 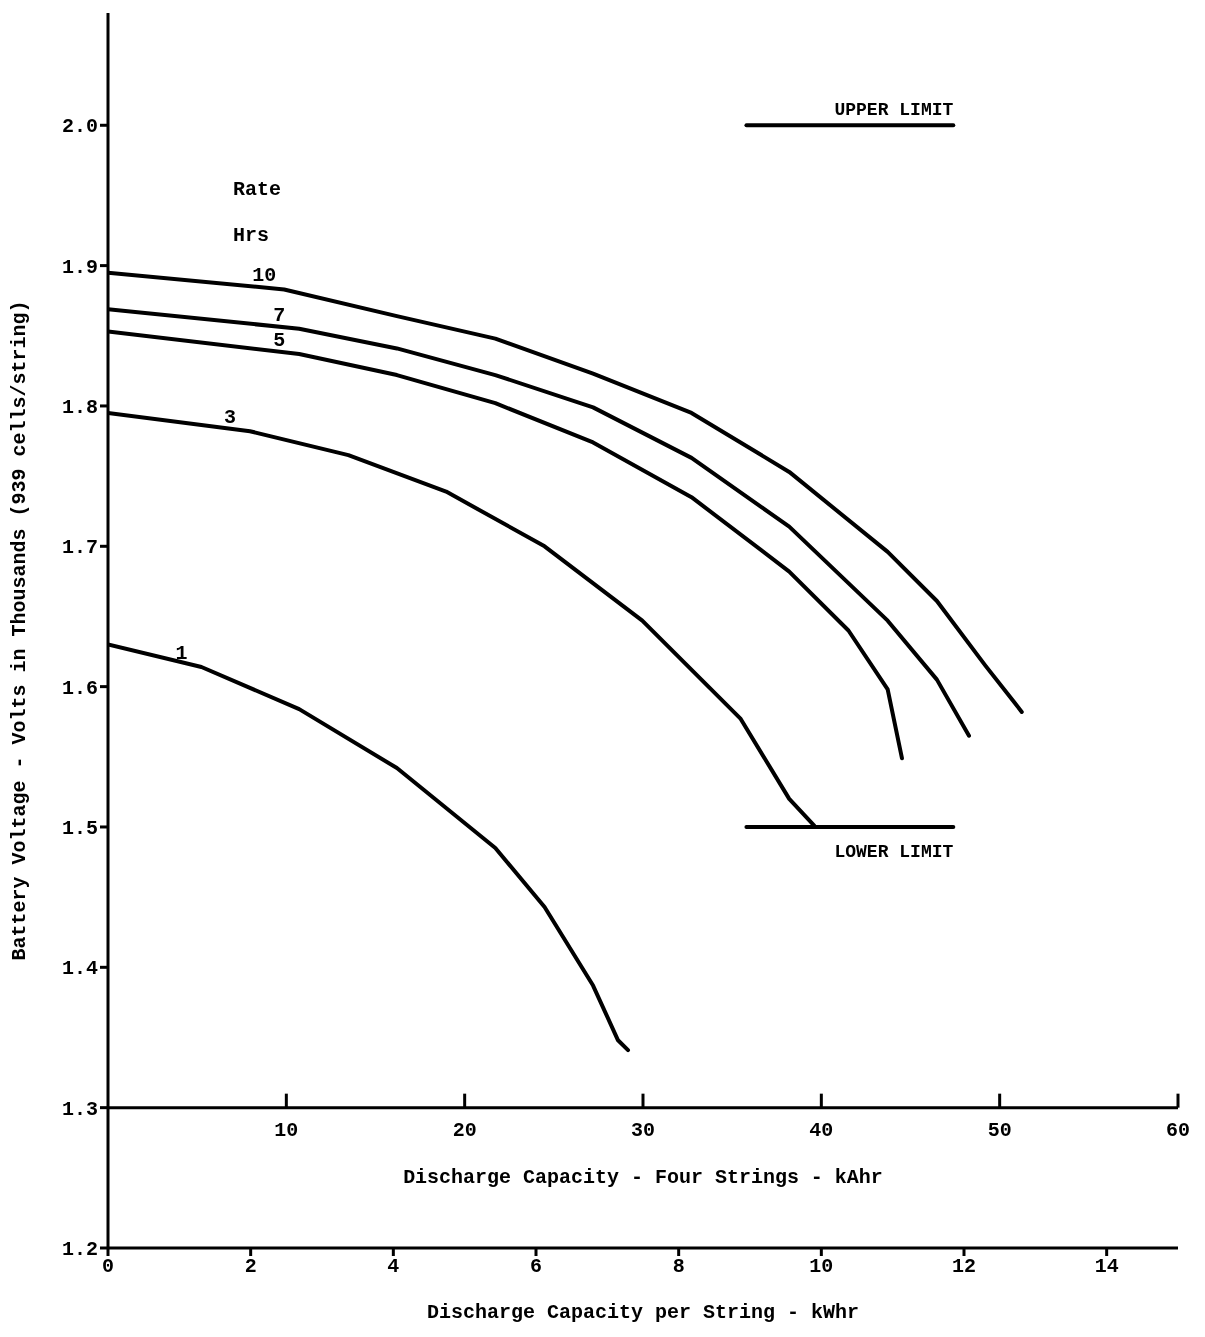 What do you see at coordinates (20, 630) in the screenshot?
I see `y-axis-title: Battery Voltage - Volts in Thousands (939 cells/string)` at bounding box center [20, 630].